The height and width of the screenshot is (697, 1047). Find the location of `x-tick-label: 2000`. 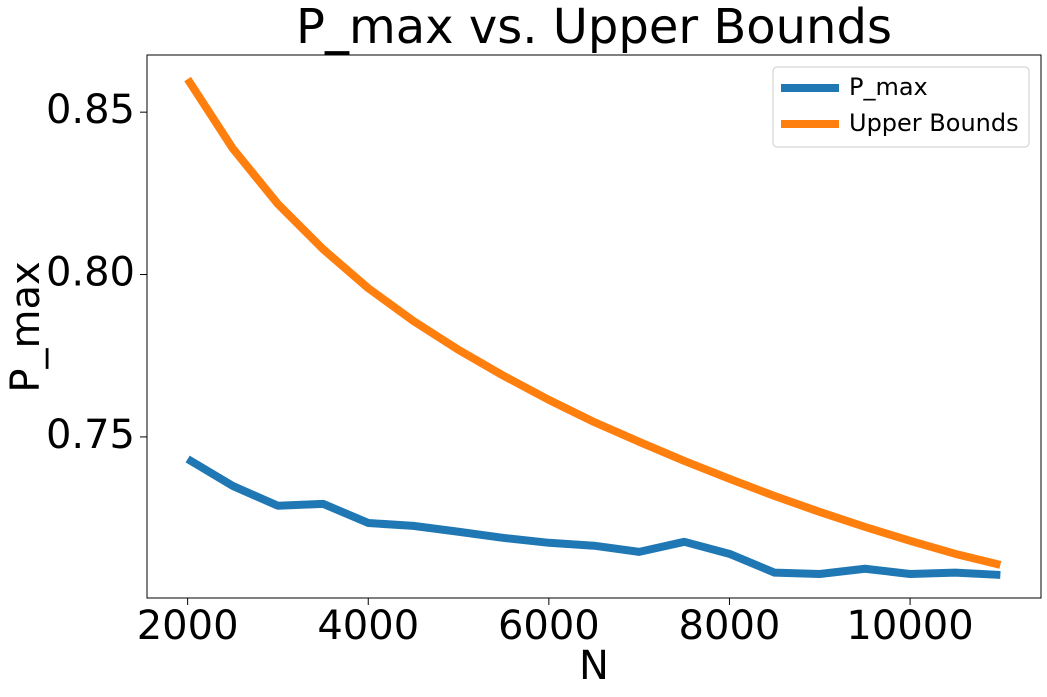

x-tick-label: 2000 is located at coordinates (188, 626).